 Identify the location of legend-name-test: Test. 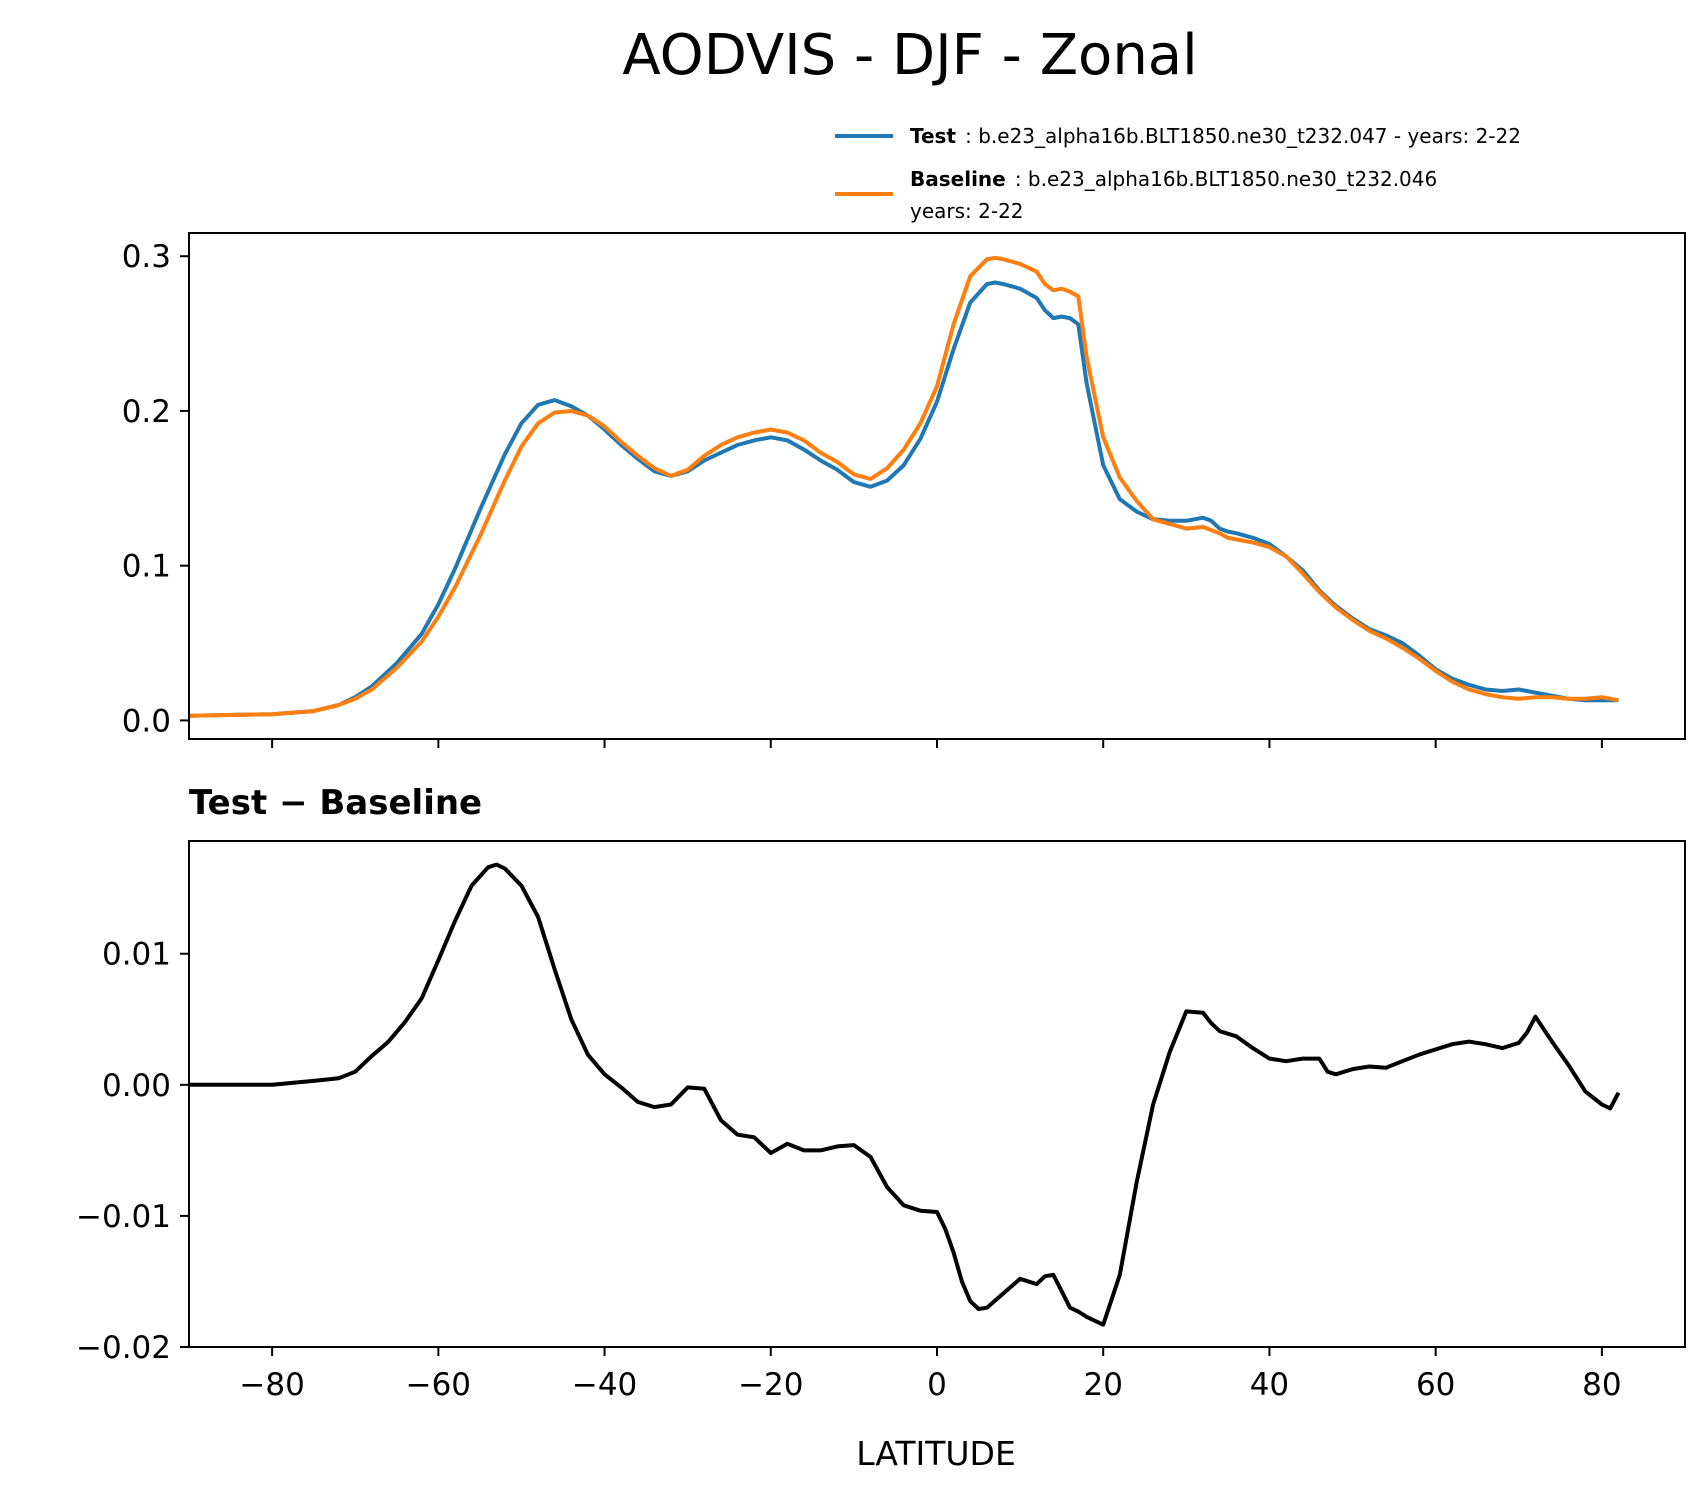
(933, 136).